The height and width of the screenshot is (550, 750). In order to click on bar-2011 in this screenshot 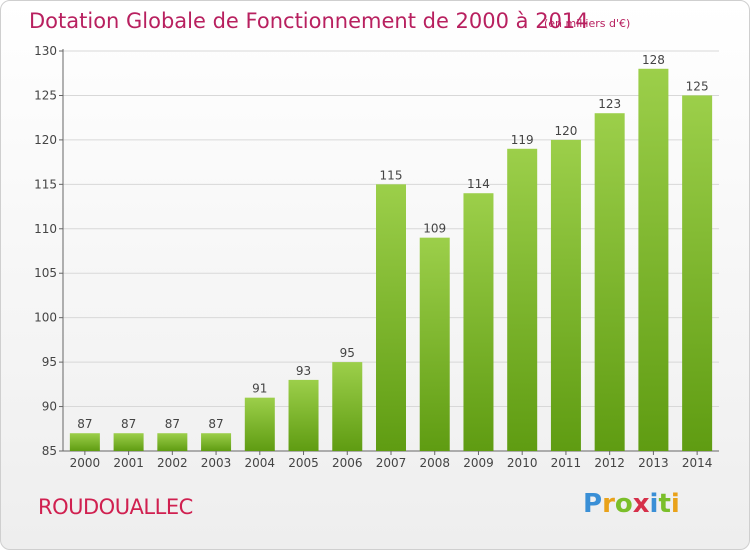, I will do `click(565, 295)`.